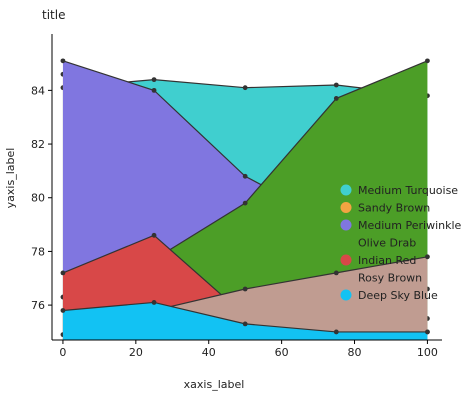 The image size is (469, 400). I want to click on x-tick-label: 20, so click(136, 352).